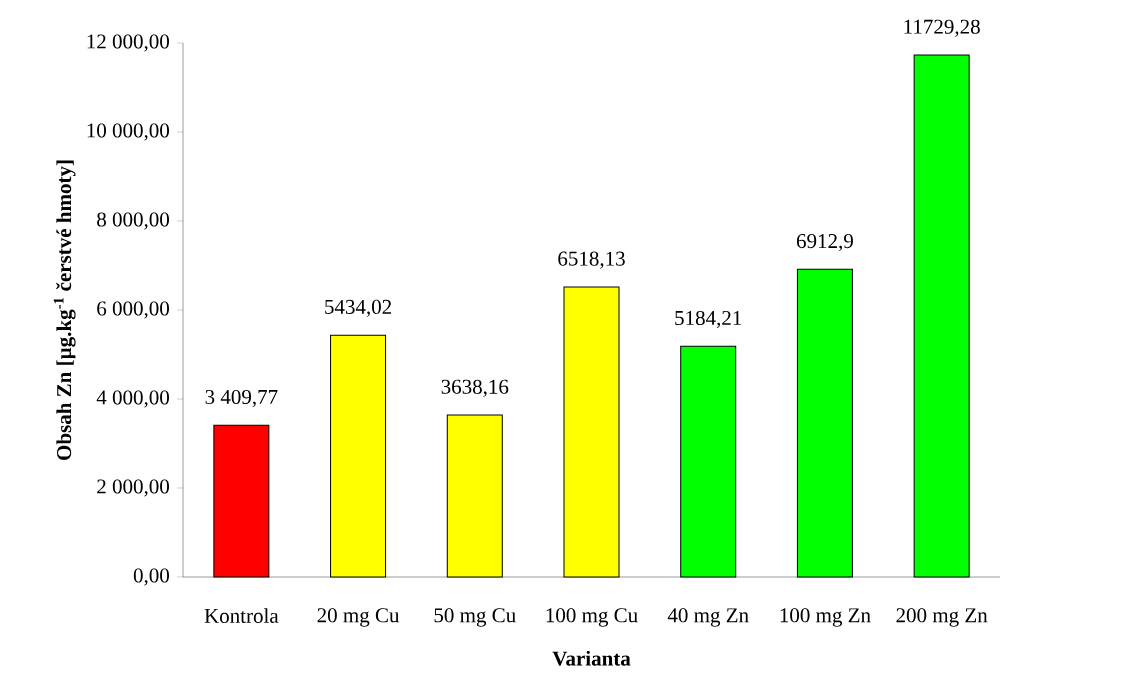 The width and height of the screenshot is (1143, 691). What do you see at coordinates (708, 319) in the screenshot?
I see `data-label: 5184,21` at bounding box center [708, 319].